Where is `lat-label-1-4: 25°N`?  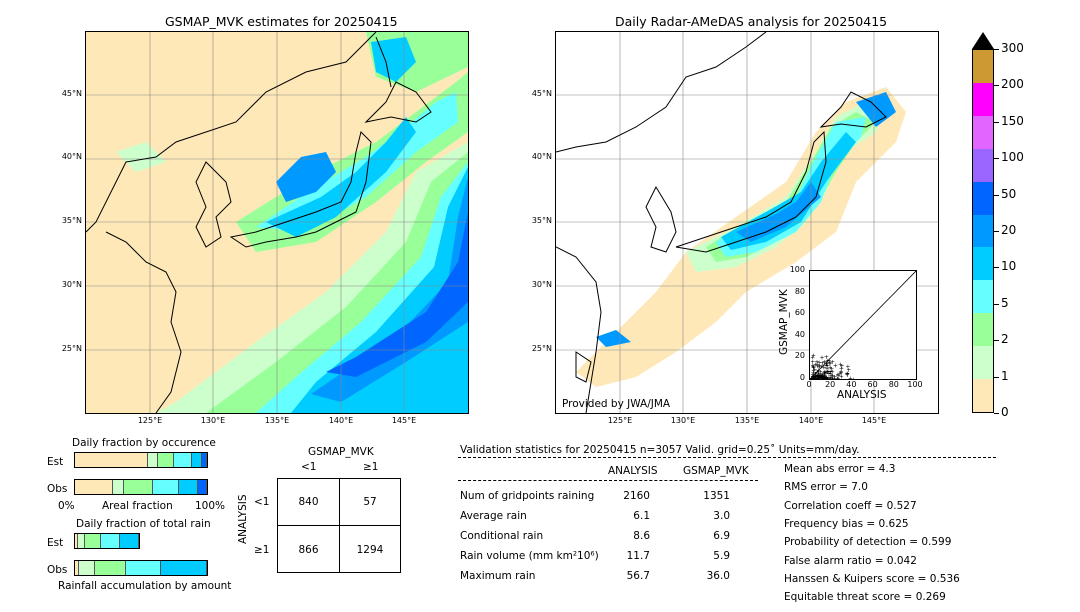 lat-label-1-4: 25°N is located at coordinates (541, 348).